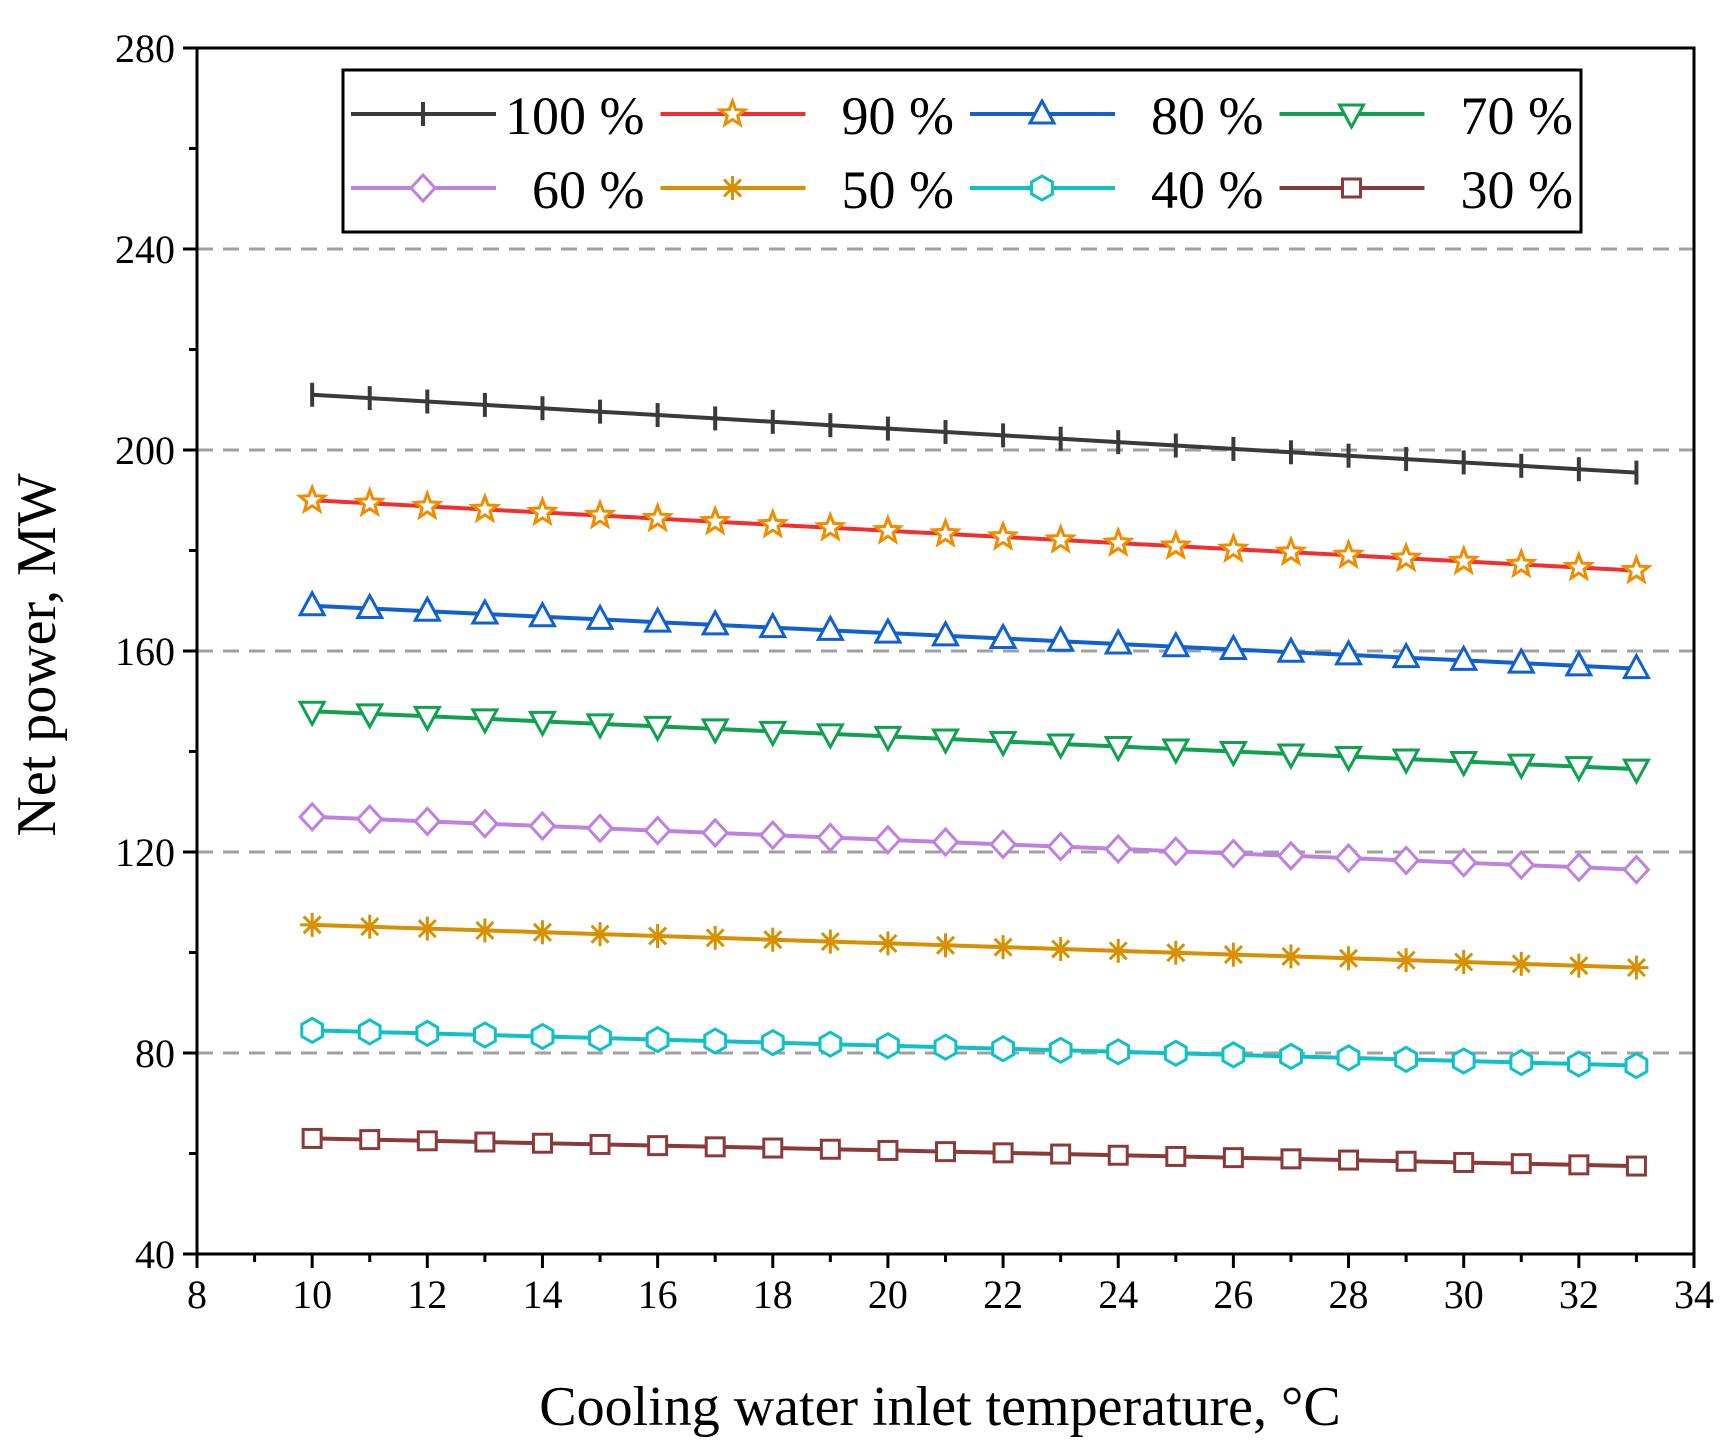 The height and width of the screenshot is (1451, 1724). I want to click on legend-label: 60 %, so click(588, 190).